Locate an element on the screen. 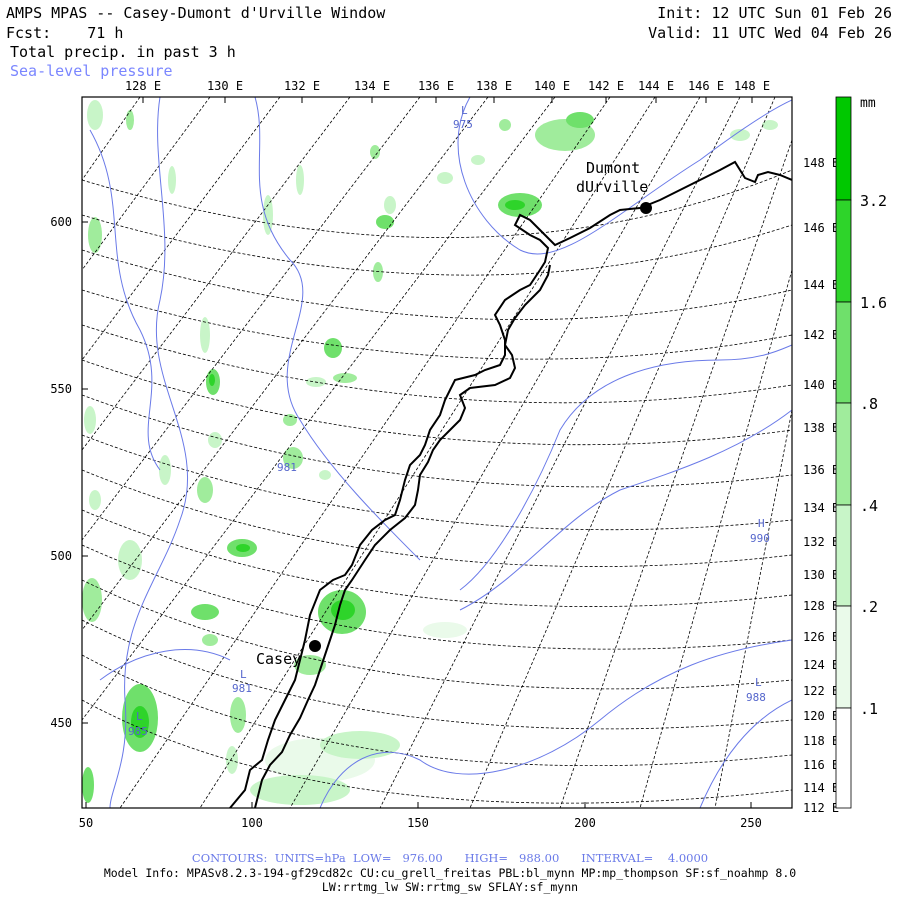  right-lon-label: 136 E is located at coordinates (821, 470).